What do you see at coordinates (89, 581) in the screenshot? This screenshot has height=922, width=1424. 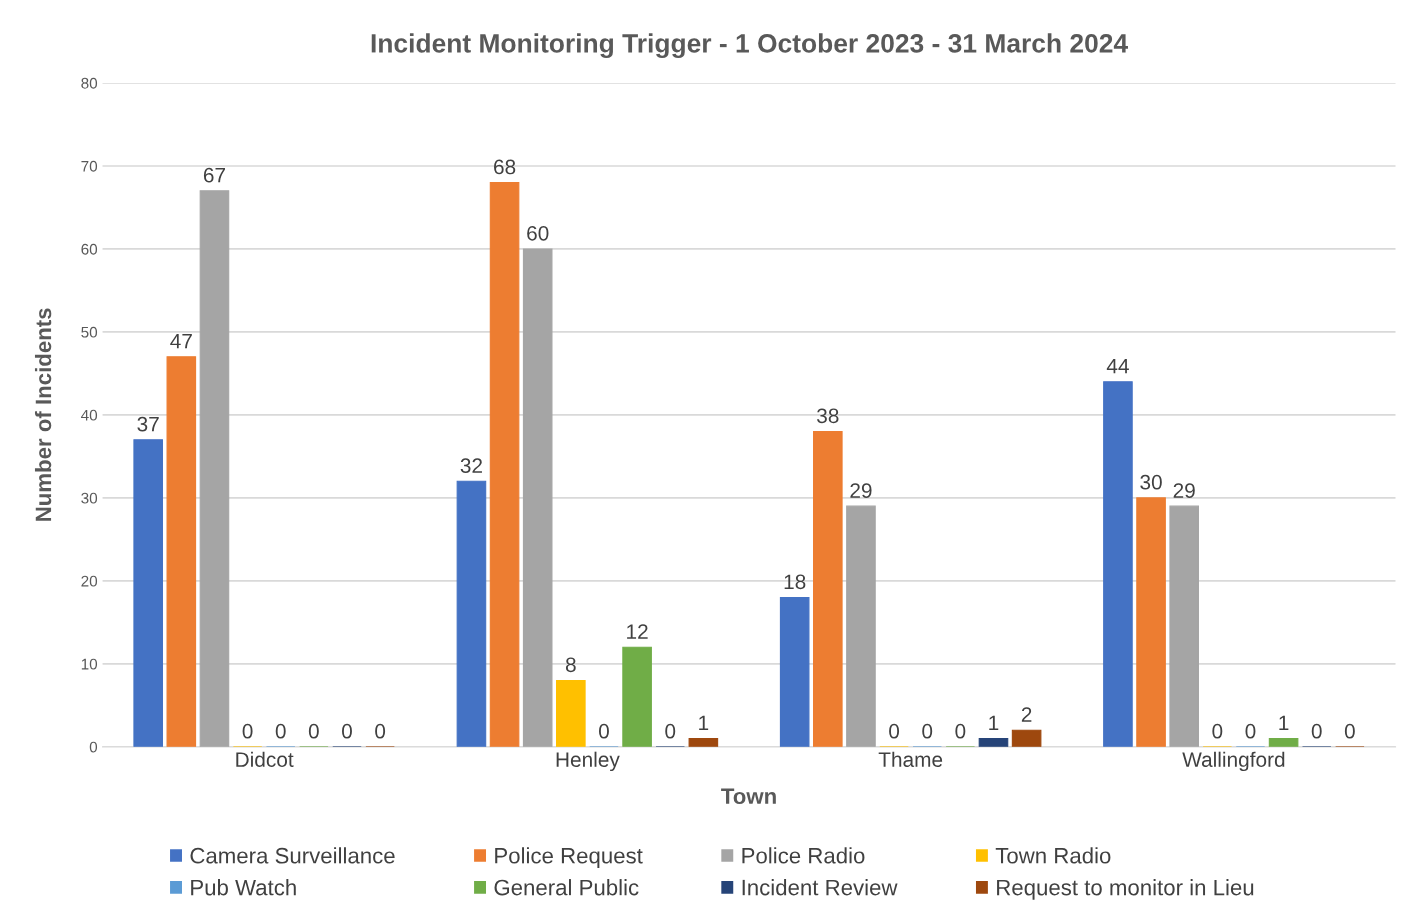 I see `y-tick-label: 20` at bounding box center [89, 581].